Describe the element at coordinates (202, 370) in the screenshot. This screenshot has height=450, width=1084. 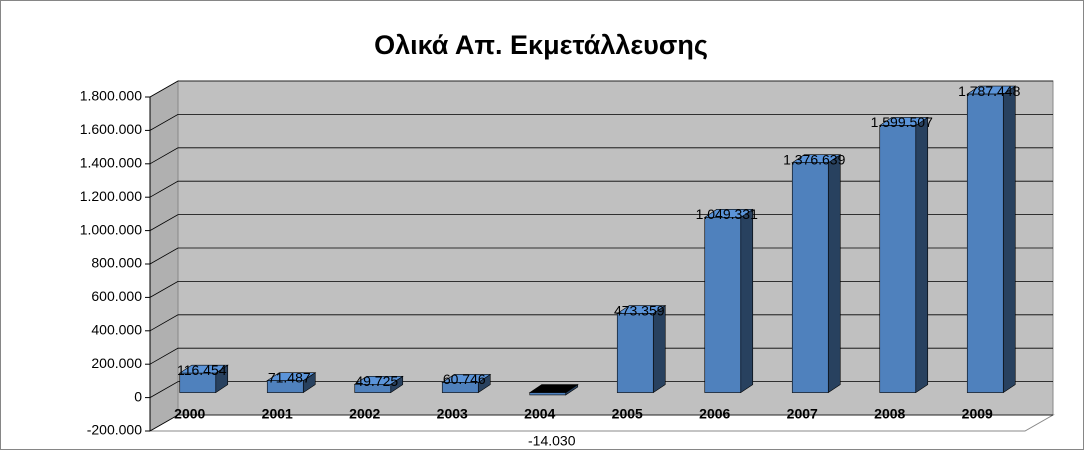
I see `value-label: 116.454` at that location.